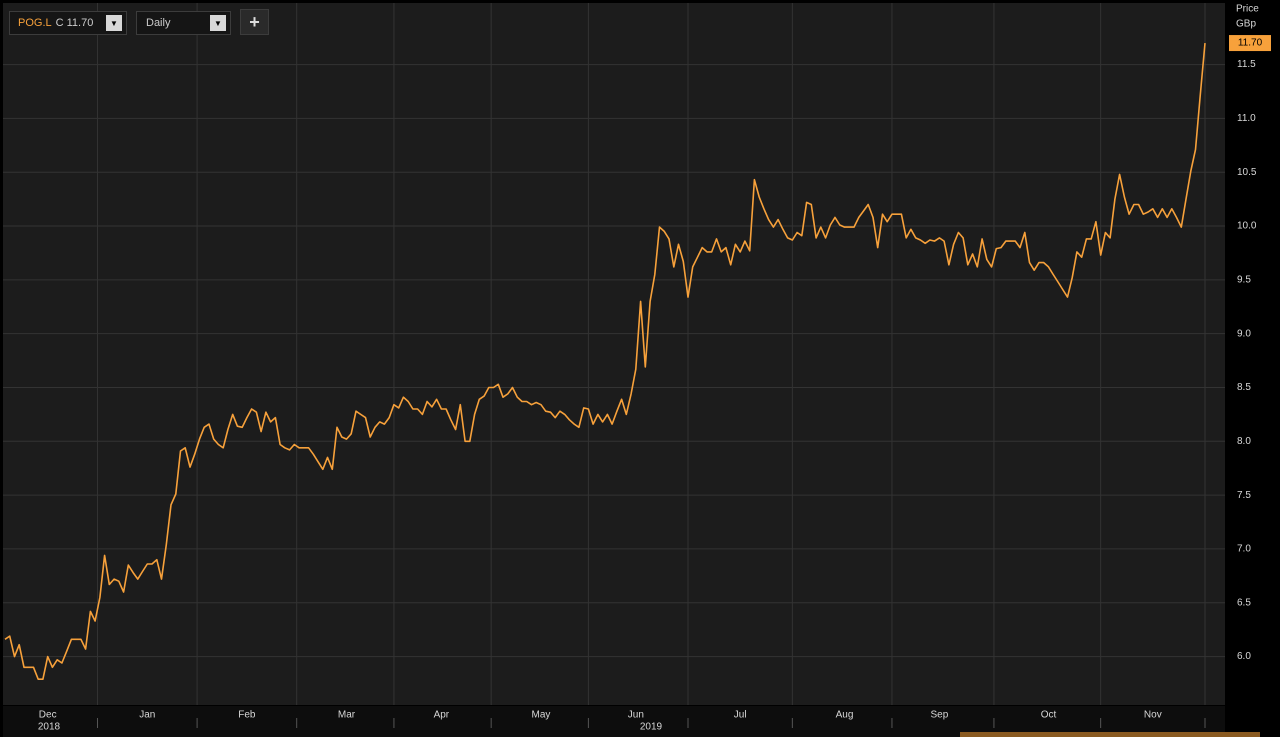 The image size is (1280, 737). Describe the element at coordinates (1244, 333) in the screenshot. I see `y-tick-label: 9.0` at that location.